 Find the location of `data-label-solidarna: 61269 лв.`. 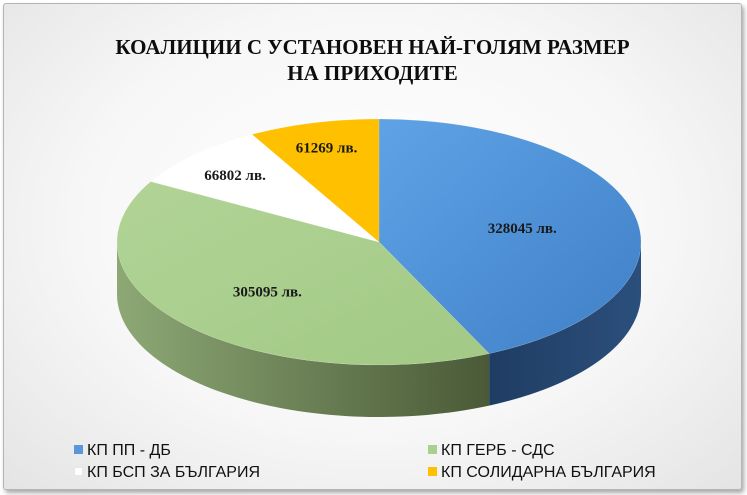

data-label-solidarna: 61269 лв. is located at coordinates (327, 149).